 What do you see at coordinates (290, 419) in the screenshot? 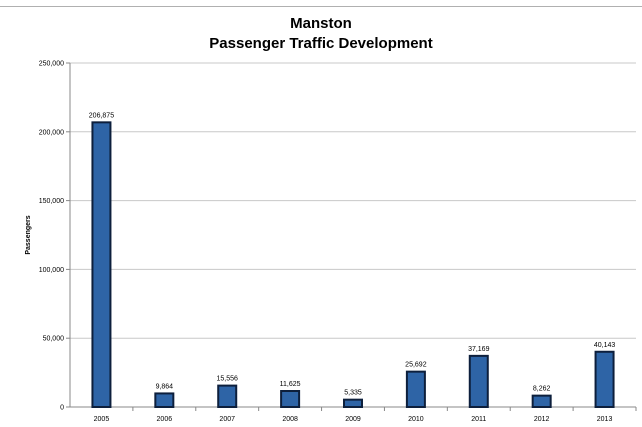
I see `x-tick-label: 2008` at bounding box center [290, 419].